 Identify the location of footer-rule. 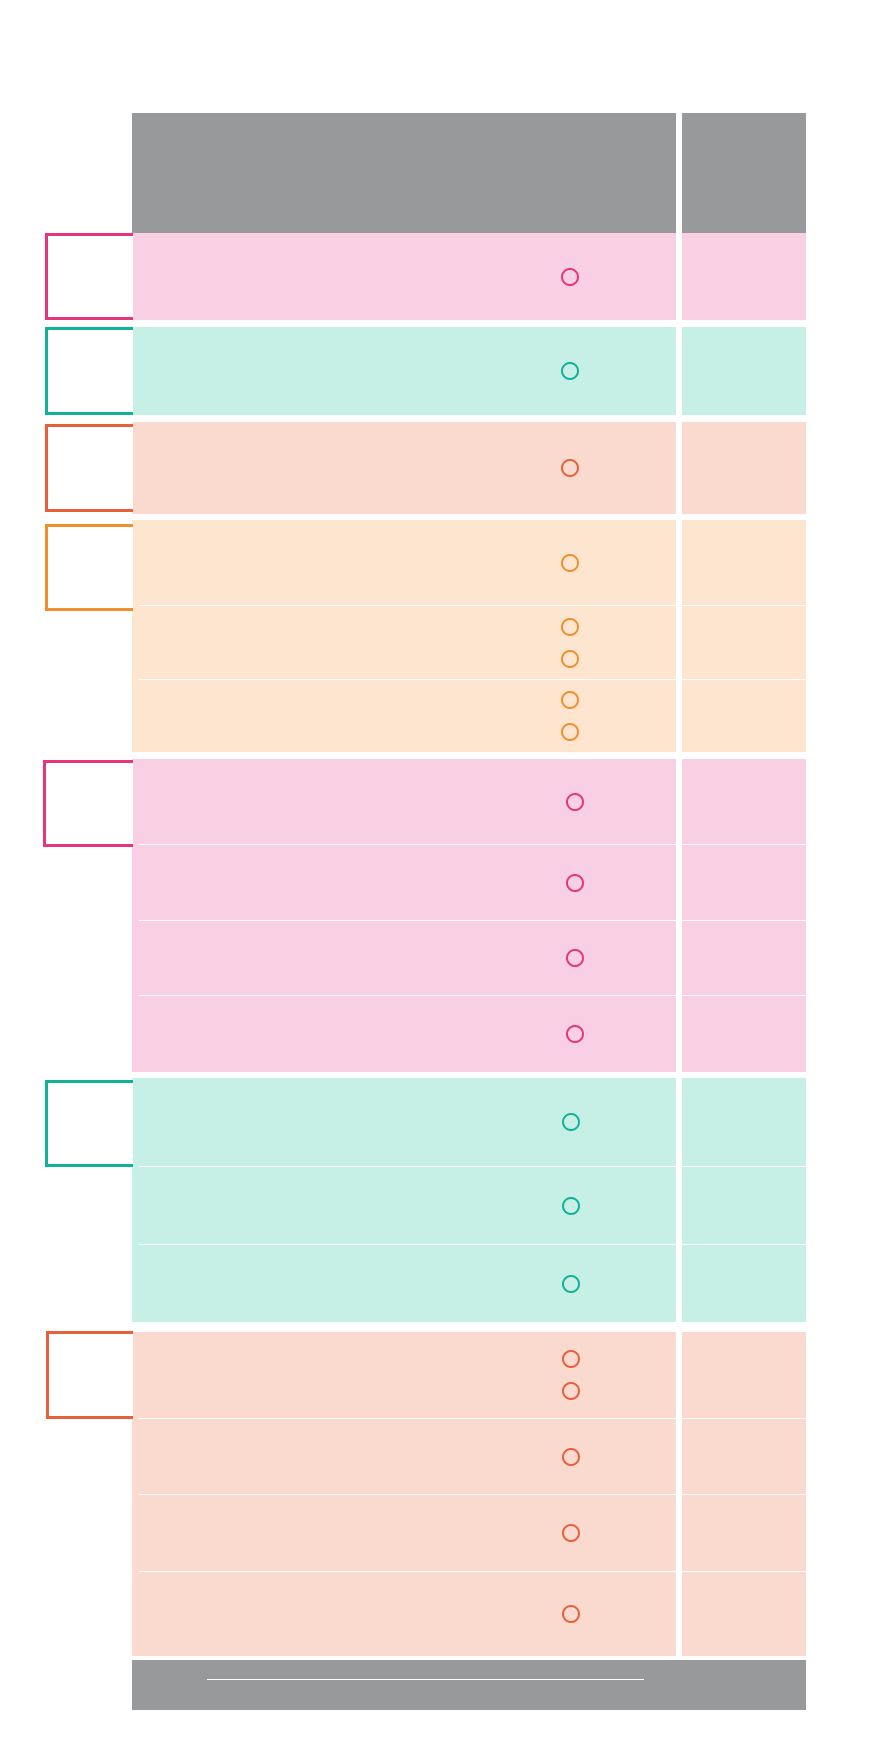
(425, 1679).